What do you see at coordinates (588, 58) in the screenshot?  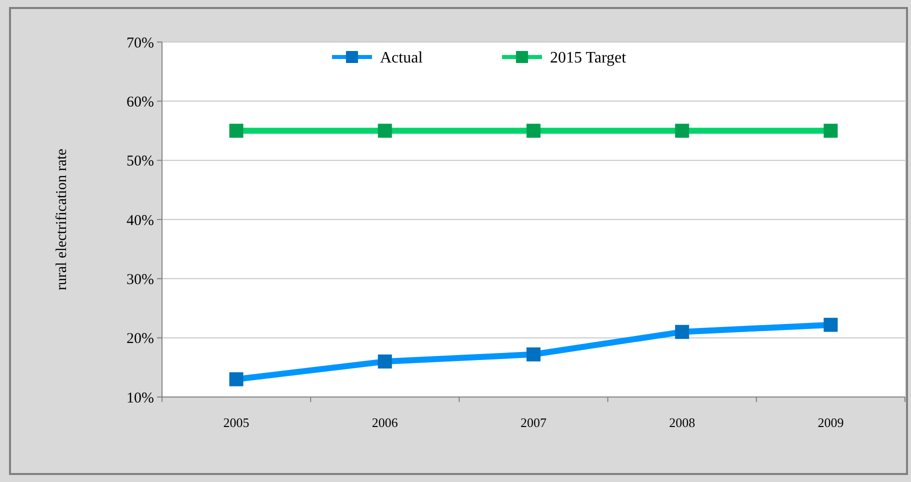 I see `legend-label: 2015 Target` at bounding box center [588, 58].